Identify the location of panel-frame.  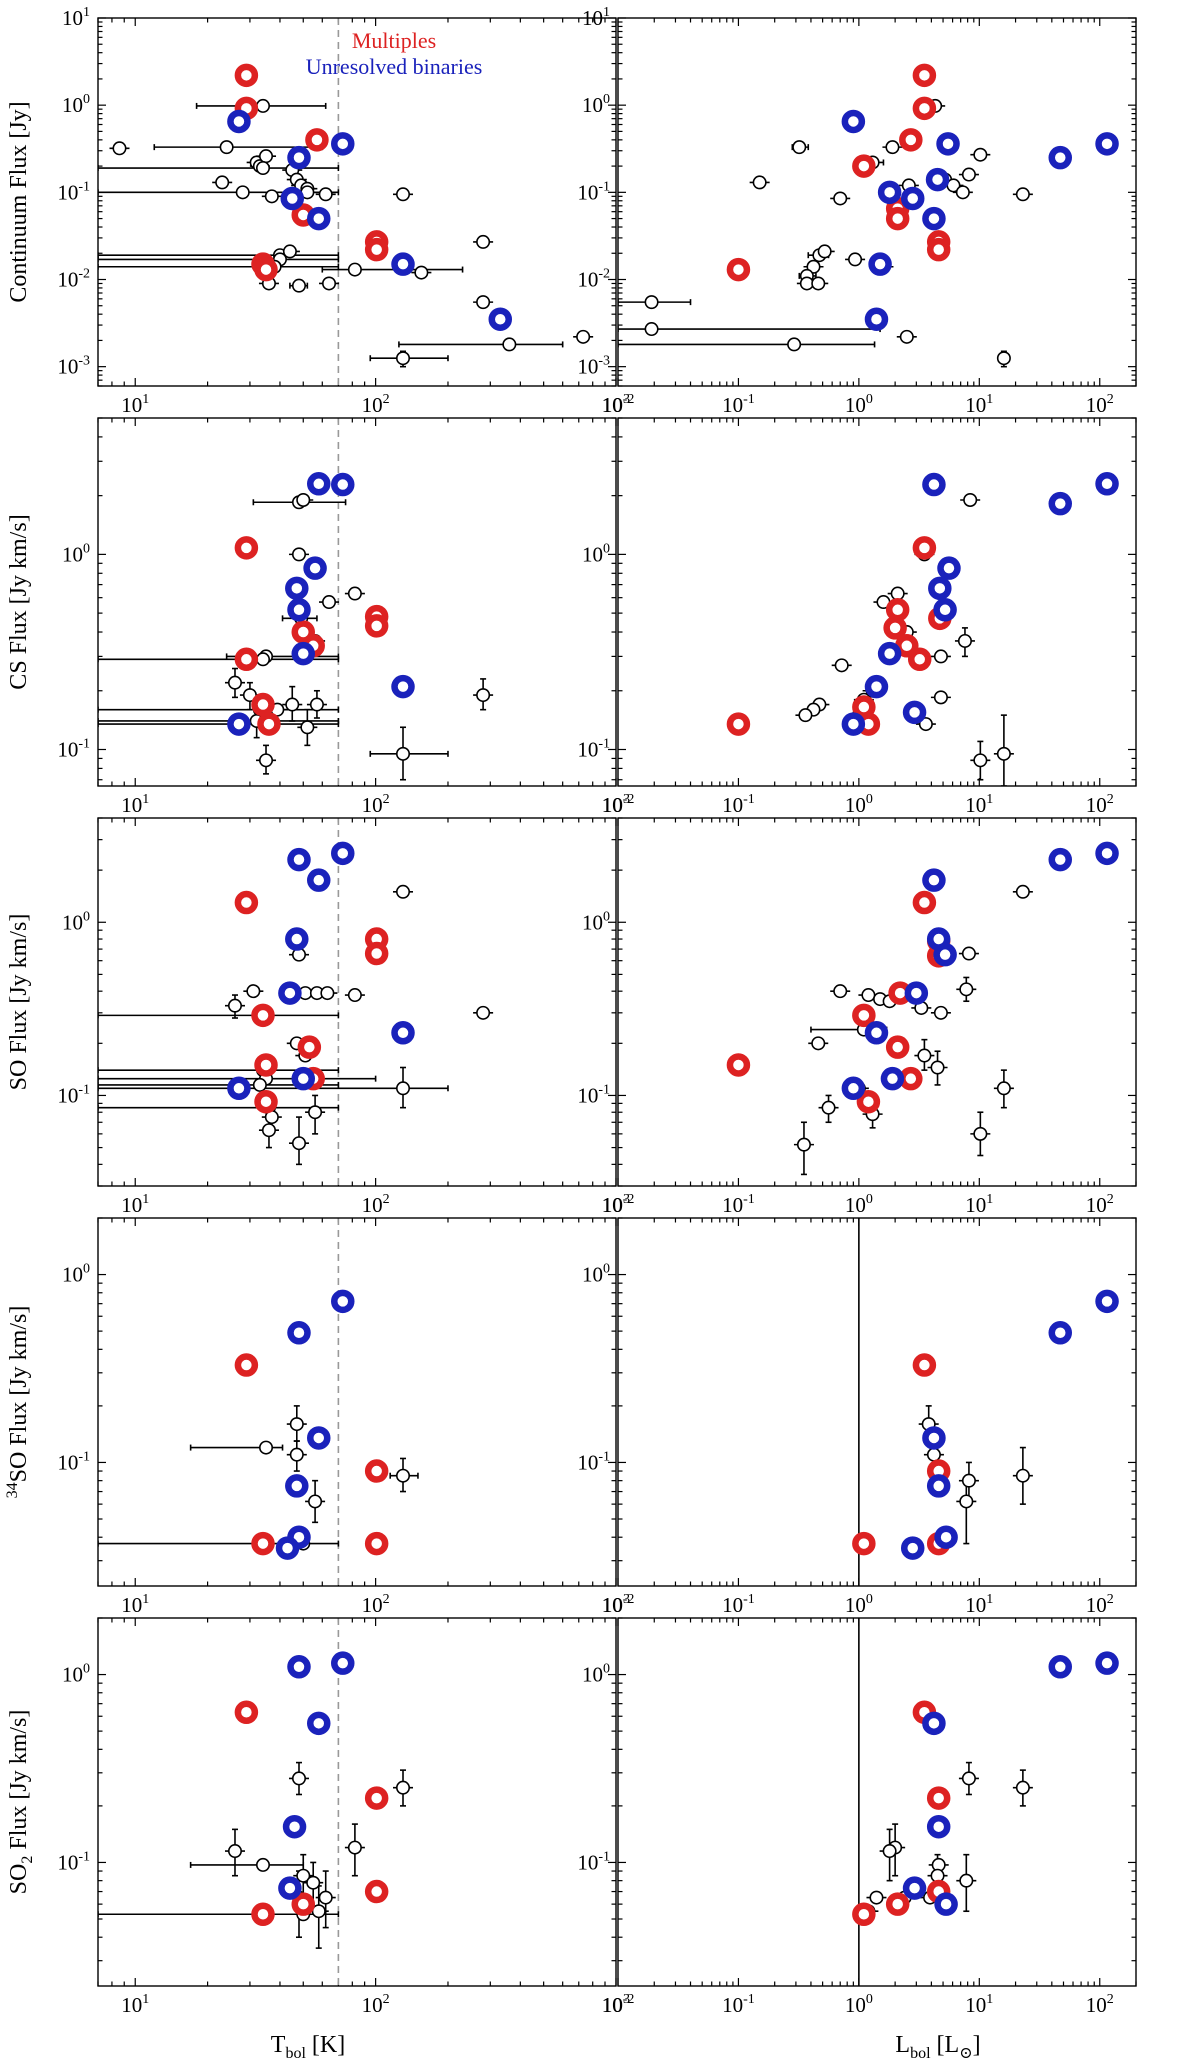
(877, 1402).